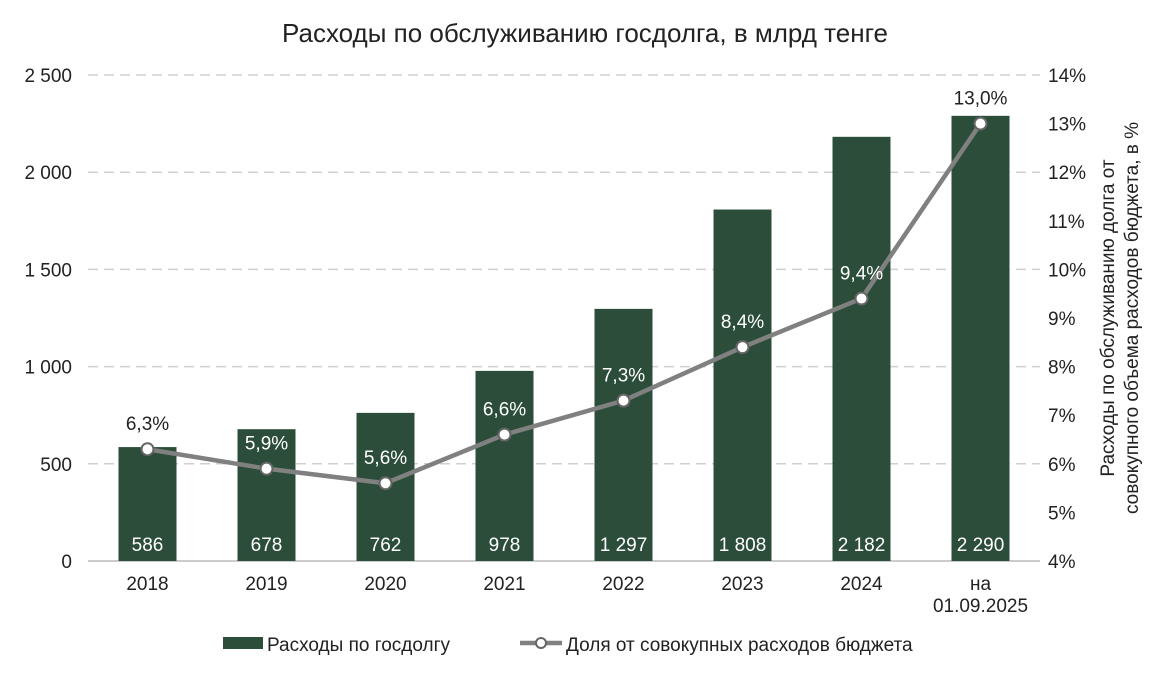 Image resolution: width=1168 pixels, height=679 pixels. I want to click on x-tick-label: 2024, so click(861, 584).